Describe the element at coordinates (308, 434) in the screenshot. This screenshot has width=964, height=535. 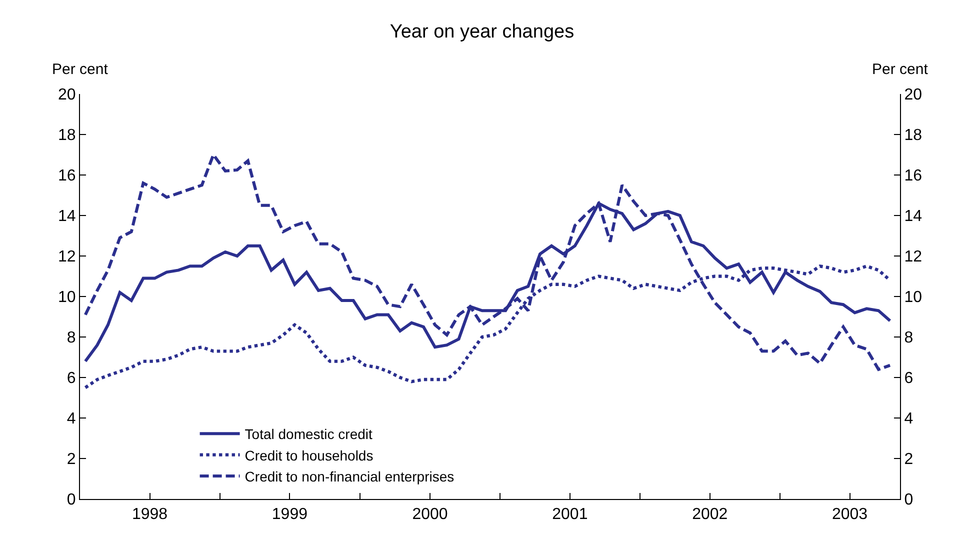
I see `legend-label: Total domestic credit` at that location.